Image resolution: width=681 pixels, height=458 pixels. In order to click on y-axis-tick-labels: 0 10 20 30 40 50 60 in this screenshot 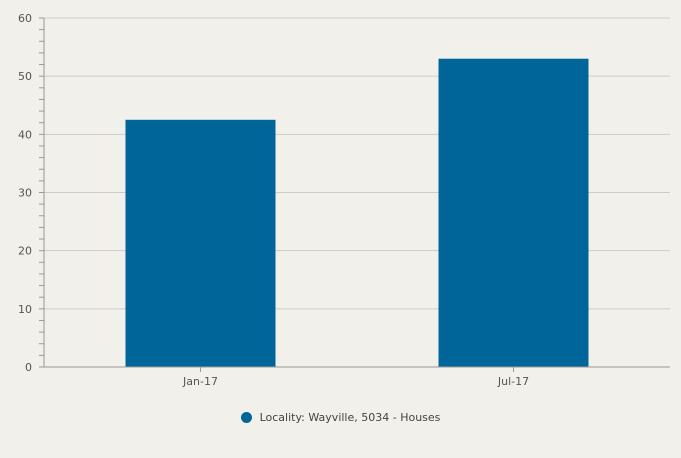, I will do `click(25, 193)`.